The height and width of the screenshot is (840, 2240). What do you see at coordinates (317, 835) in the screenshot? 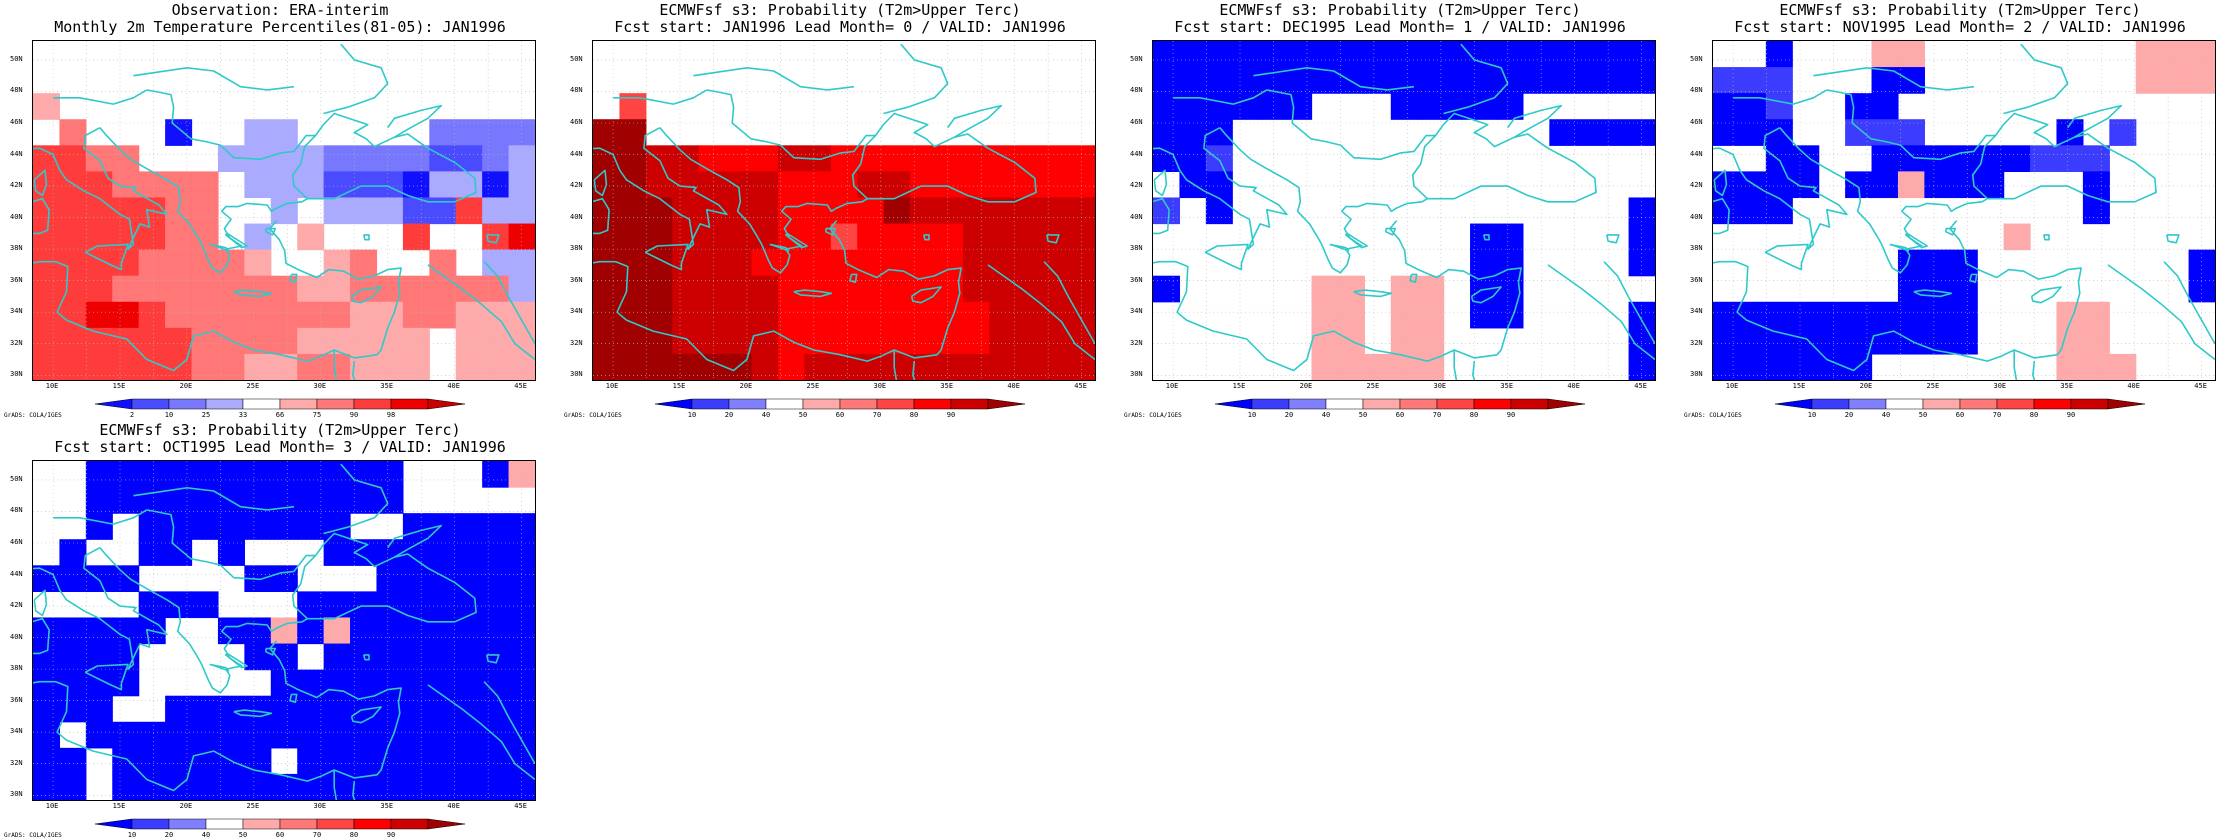
I see `colorbar-label: 70` at bounding box center [317, 835].